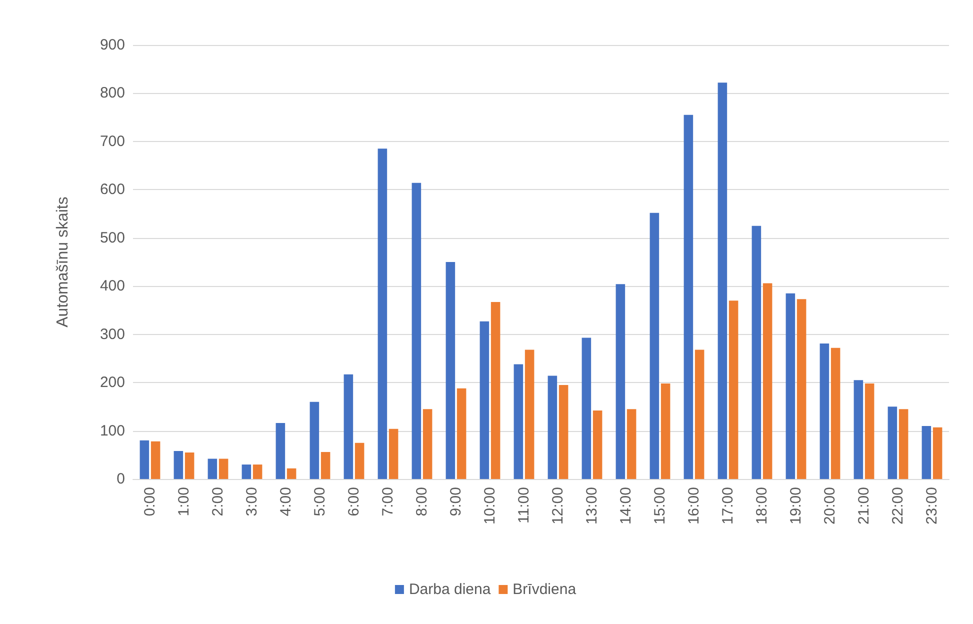 The image size is (973, 624). What do you see at coordinates (218, 501) in the screenshot?
I see `x-tick-label: 2:00` at bounding box center [218, 501].